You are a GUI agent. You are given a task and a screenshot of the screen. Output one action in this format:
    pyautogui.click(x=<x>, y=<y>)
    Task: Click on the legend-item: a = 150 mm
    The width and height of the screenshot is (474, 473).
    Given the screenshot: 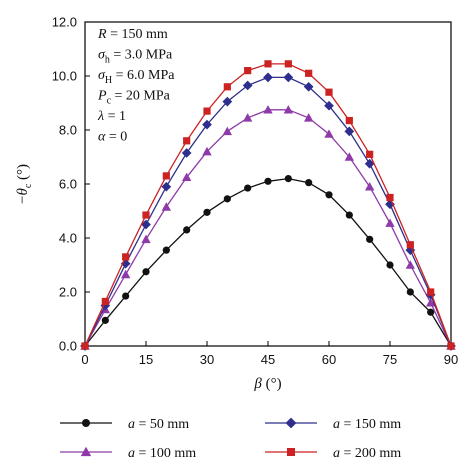 What is the action you would take?
    pyautogui.click(x=333, y=424)
    